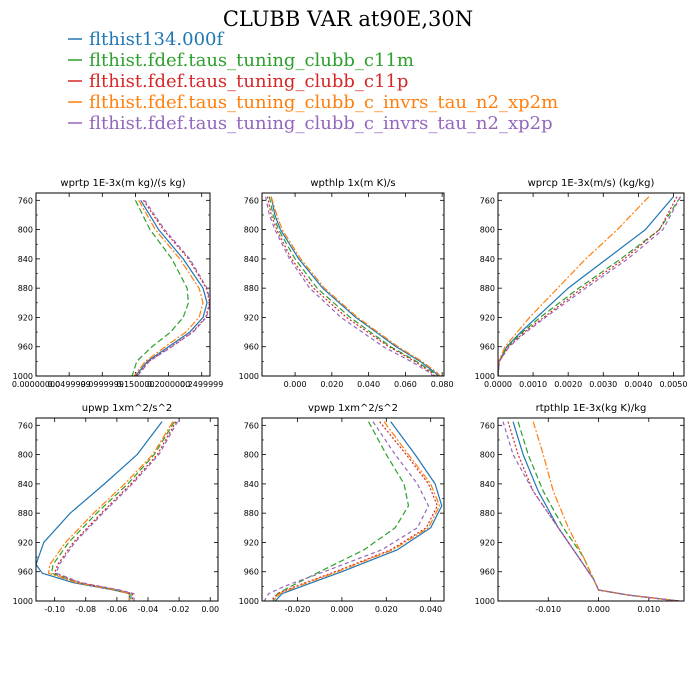  What do you see at coordinates (348, 19) in the screenshot?
I see `figure-title: CLUBB VAR at90E,30N` at bounding box center [348, 19].